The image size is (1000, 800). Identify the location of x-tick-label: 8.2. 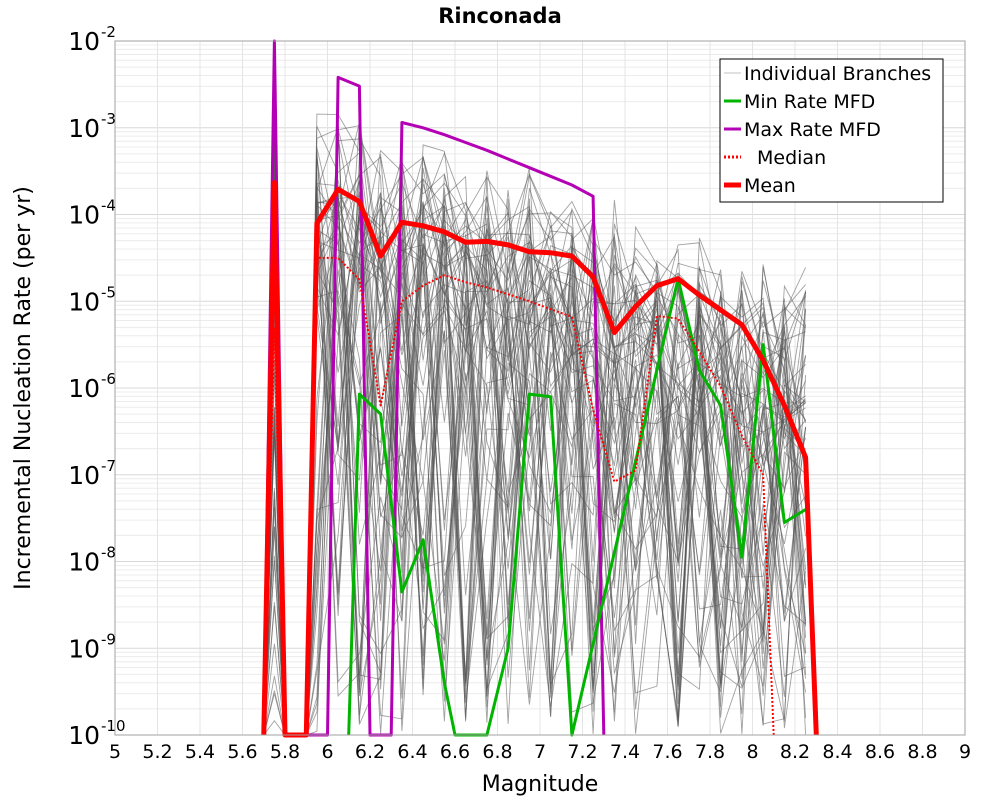
(795, 752).